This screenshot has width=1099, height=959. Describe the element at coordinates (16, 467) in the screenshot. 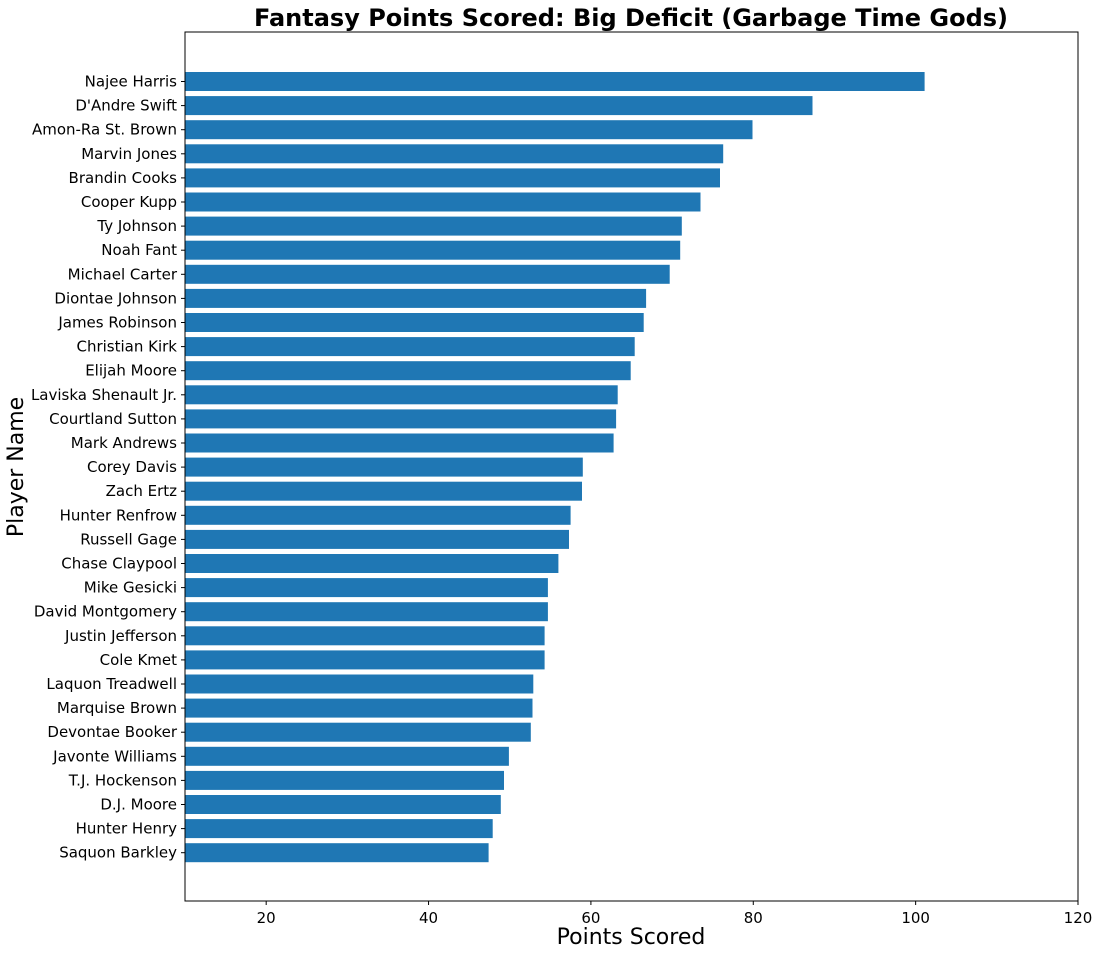

I see `y-axis-label: Player Name` at that location.